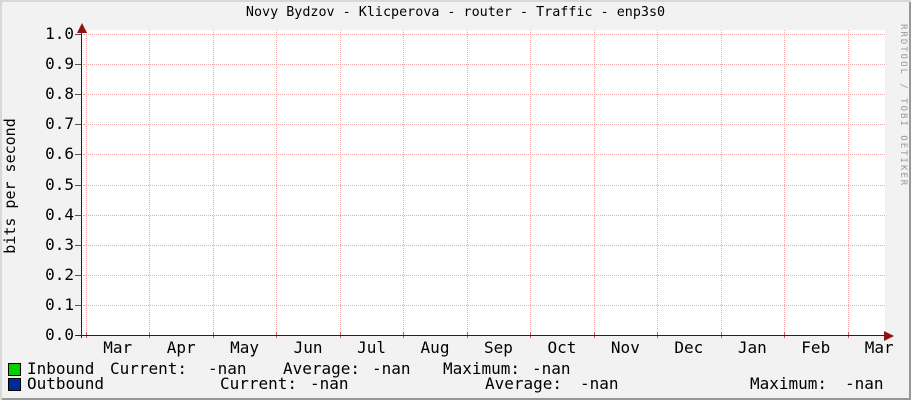  Describe the element at coordinates (752, 347) in the screenshot. I see `x-tick-label: Jan` at that location.